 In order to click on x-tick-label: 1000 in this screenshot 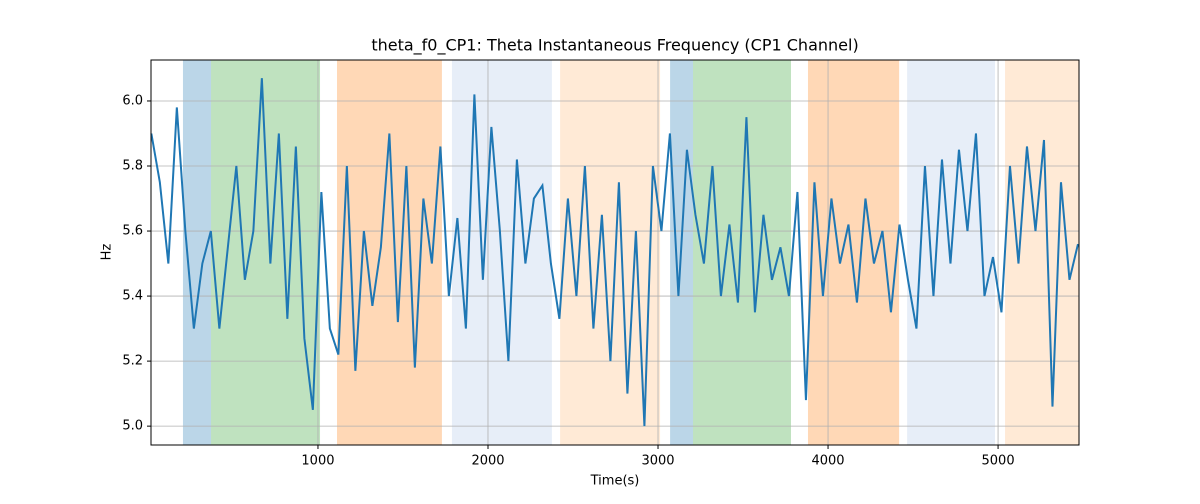, I will do `click(317, 461)`.